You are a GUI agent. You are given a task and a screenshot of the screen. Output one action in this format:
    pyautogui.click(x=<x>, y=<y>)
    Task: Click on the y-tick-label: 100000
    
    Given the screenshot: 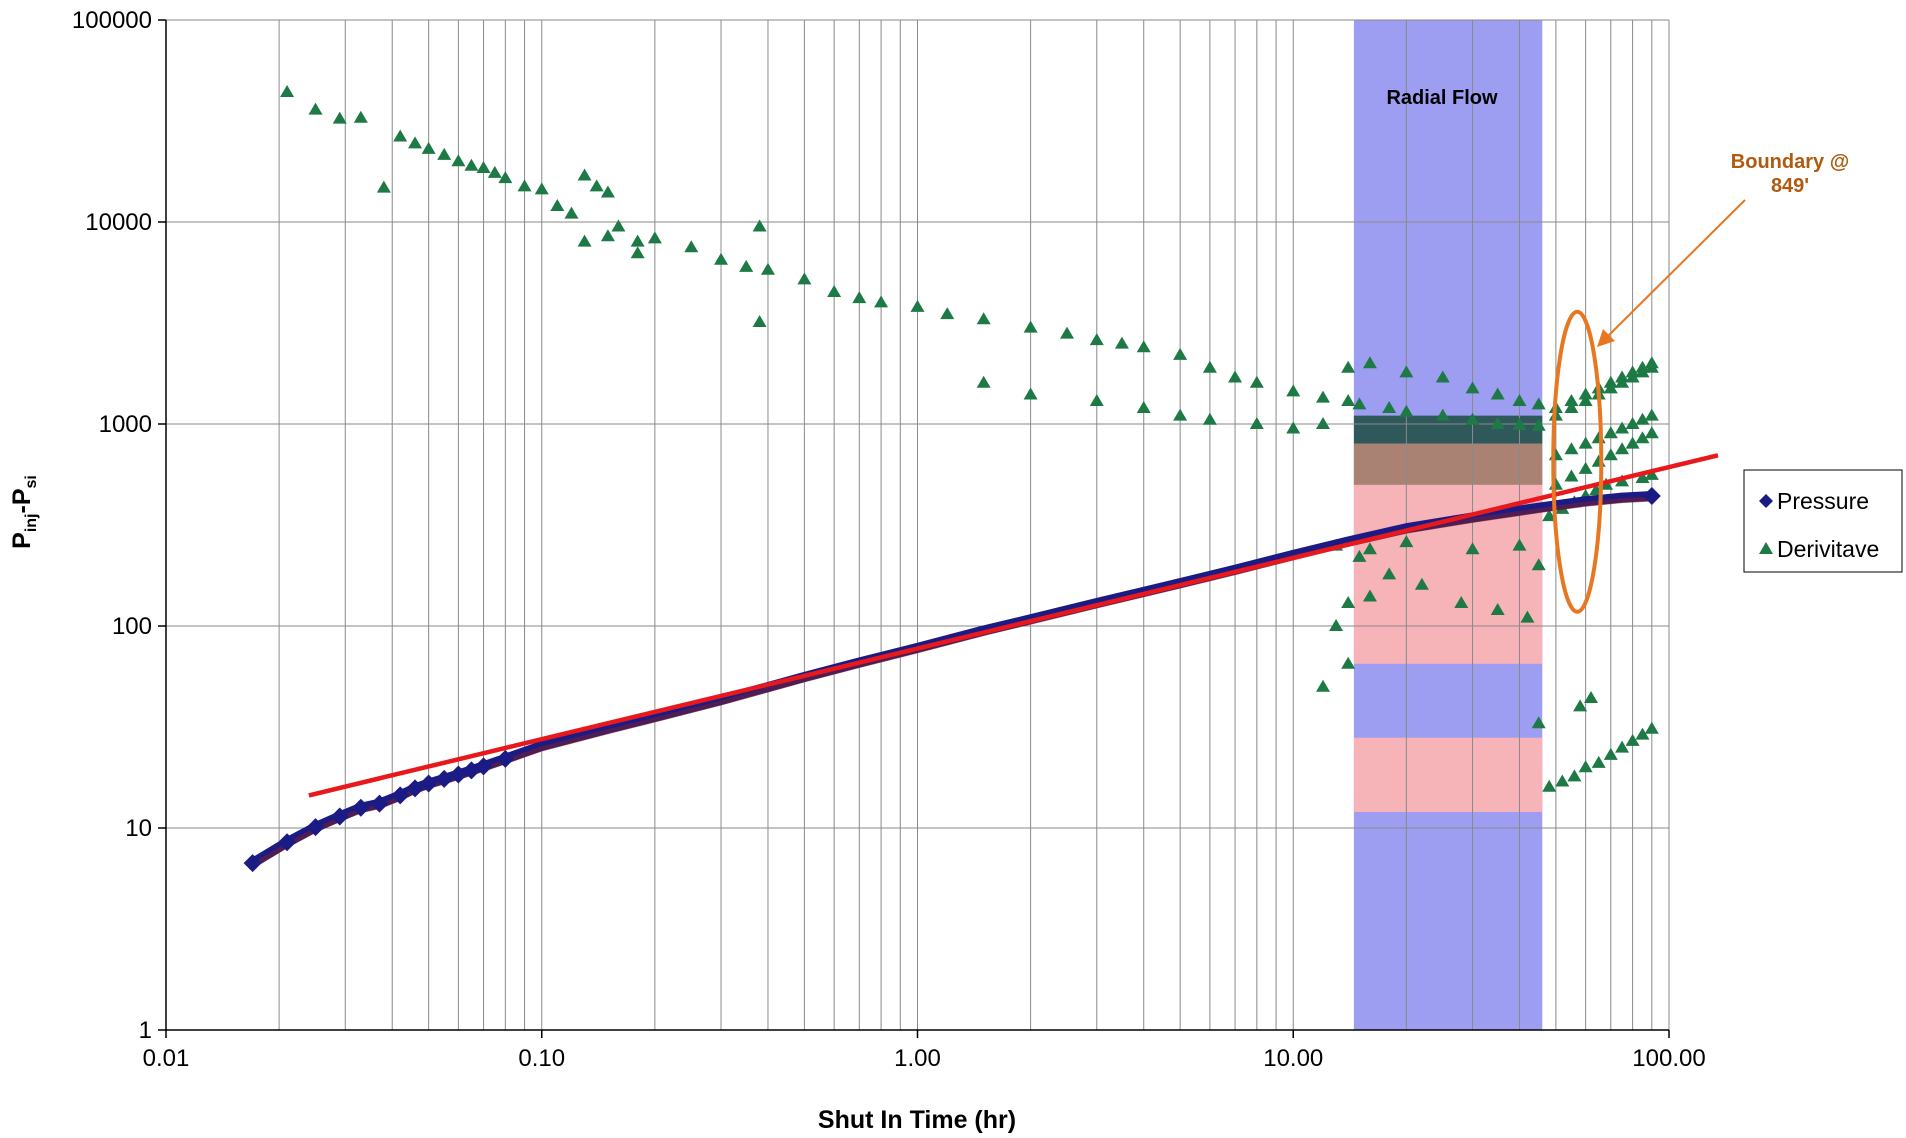 What is the action you would take?
    pyautogui.click(x=112, y=20)
    